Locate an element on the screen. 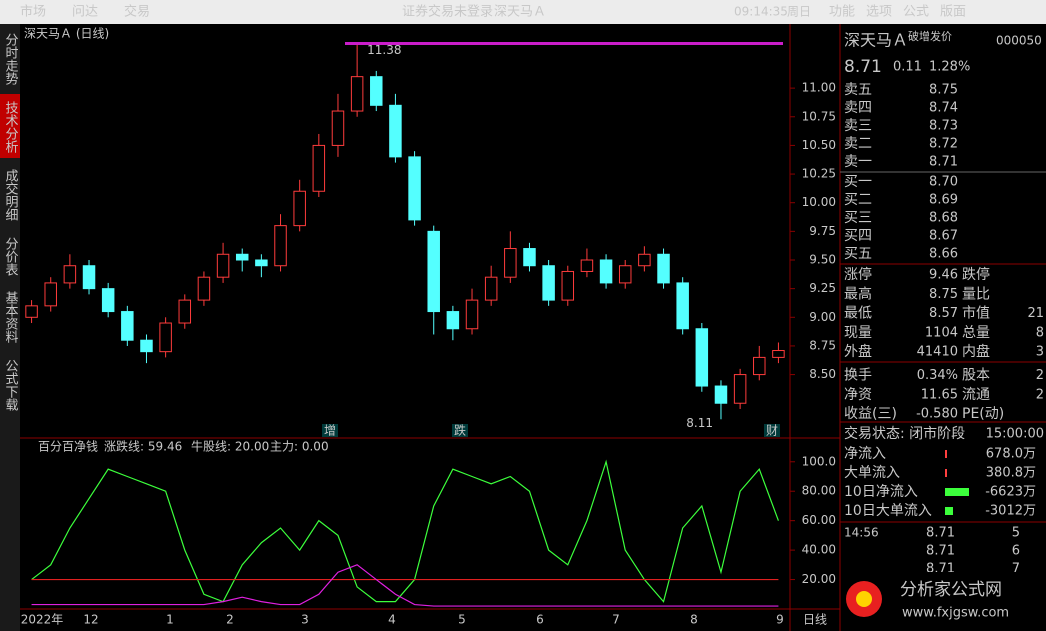 The image size is (1046, 631). y-tick-label: 10.50 is located at coordinates (819, 145).